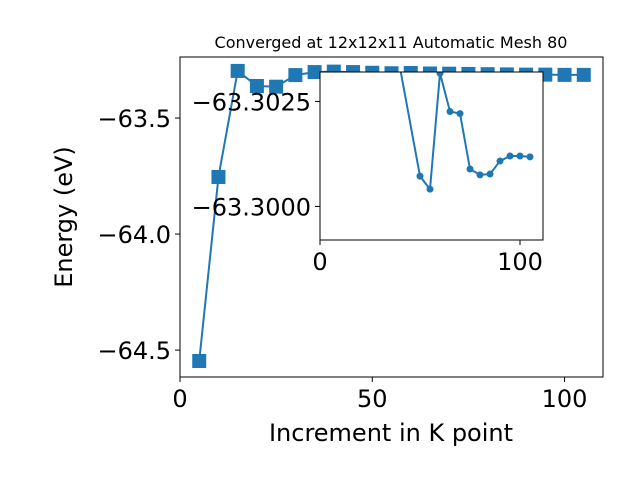  What do you see at coordinates (64, 217) in the screenshot?
I see `y-axis-label: Energy (eV)` at bounding box center [64, 217].